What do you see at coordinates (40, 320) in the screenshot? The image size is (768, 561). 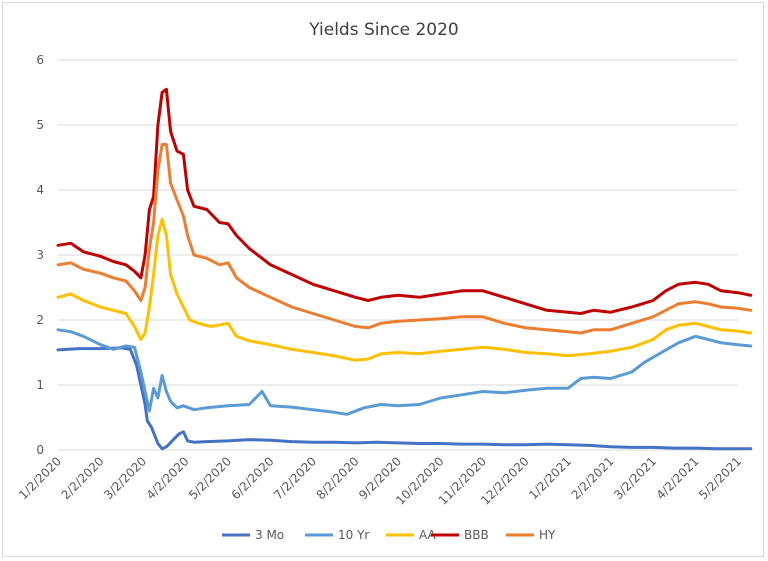 I see `y-tick-label: 2` at bounding box center [40, 320].